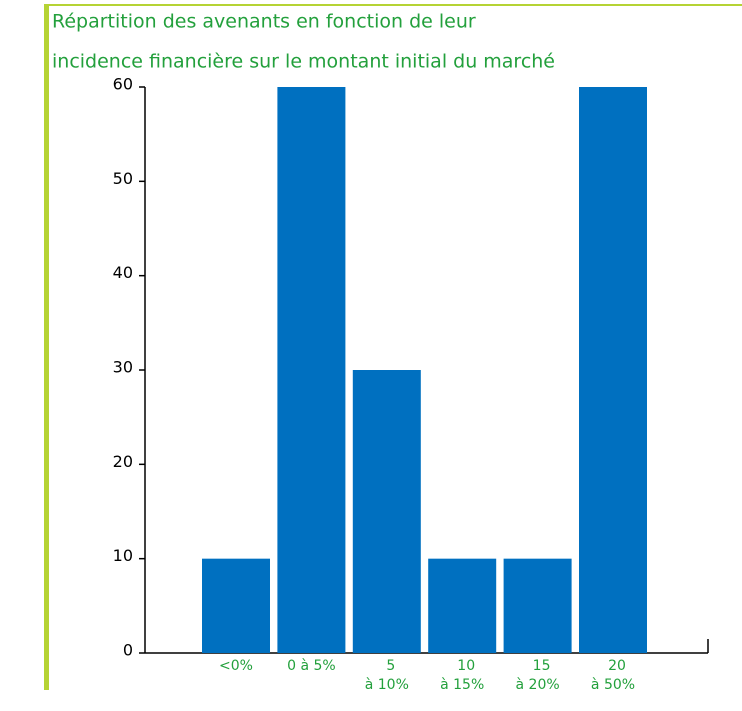  I want to click on x-tick-label: à 10%, so click(387, 685).